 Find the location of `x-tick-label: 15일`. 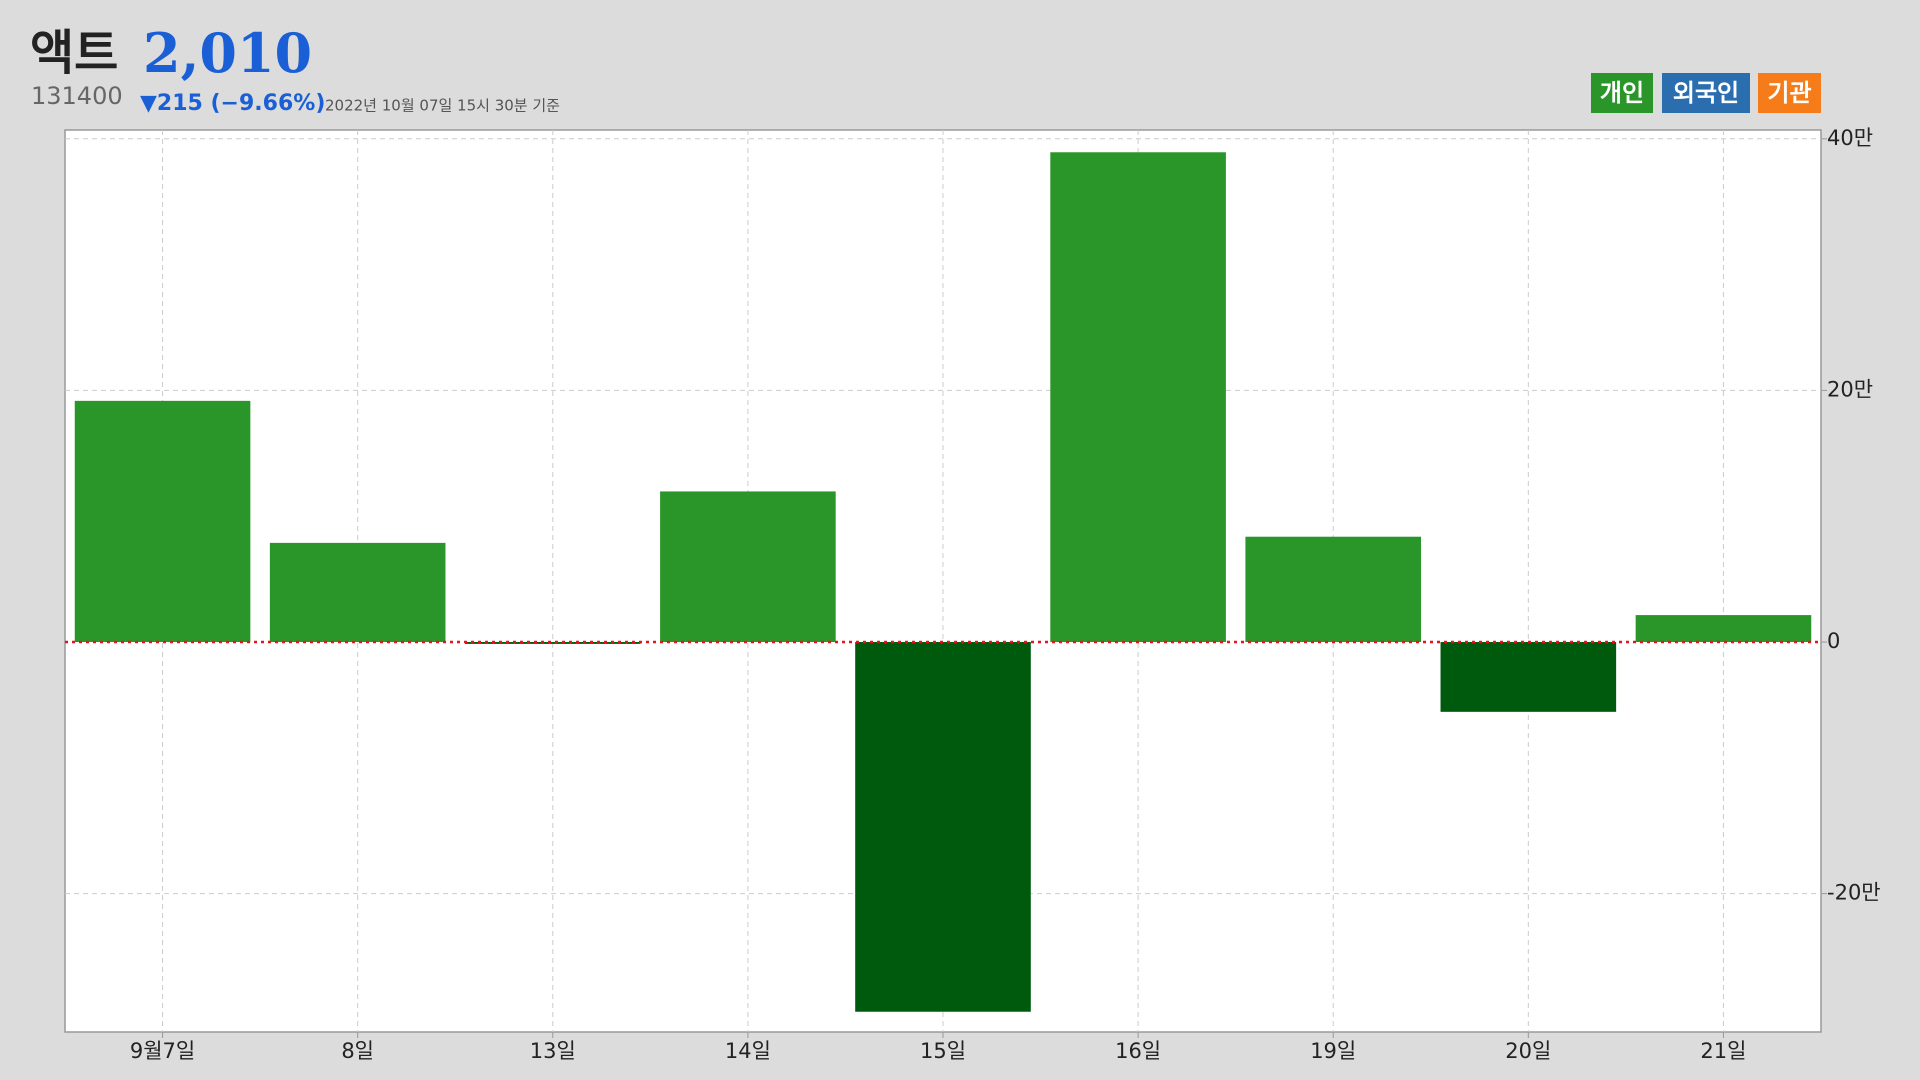

x-tick-label: 15일 is located at coordinates (943, 1051).